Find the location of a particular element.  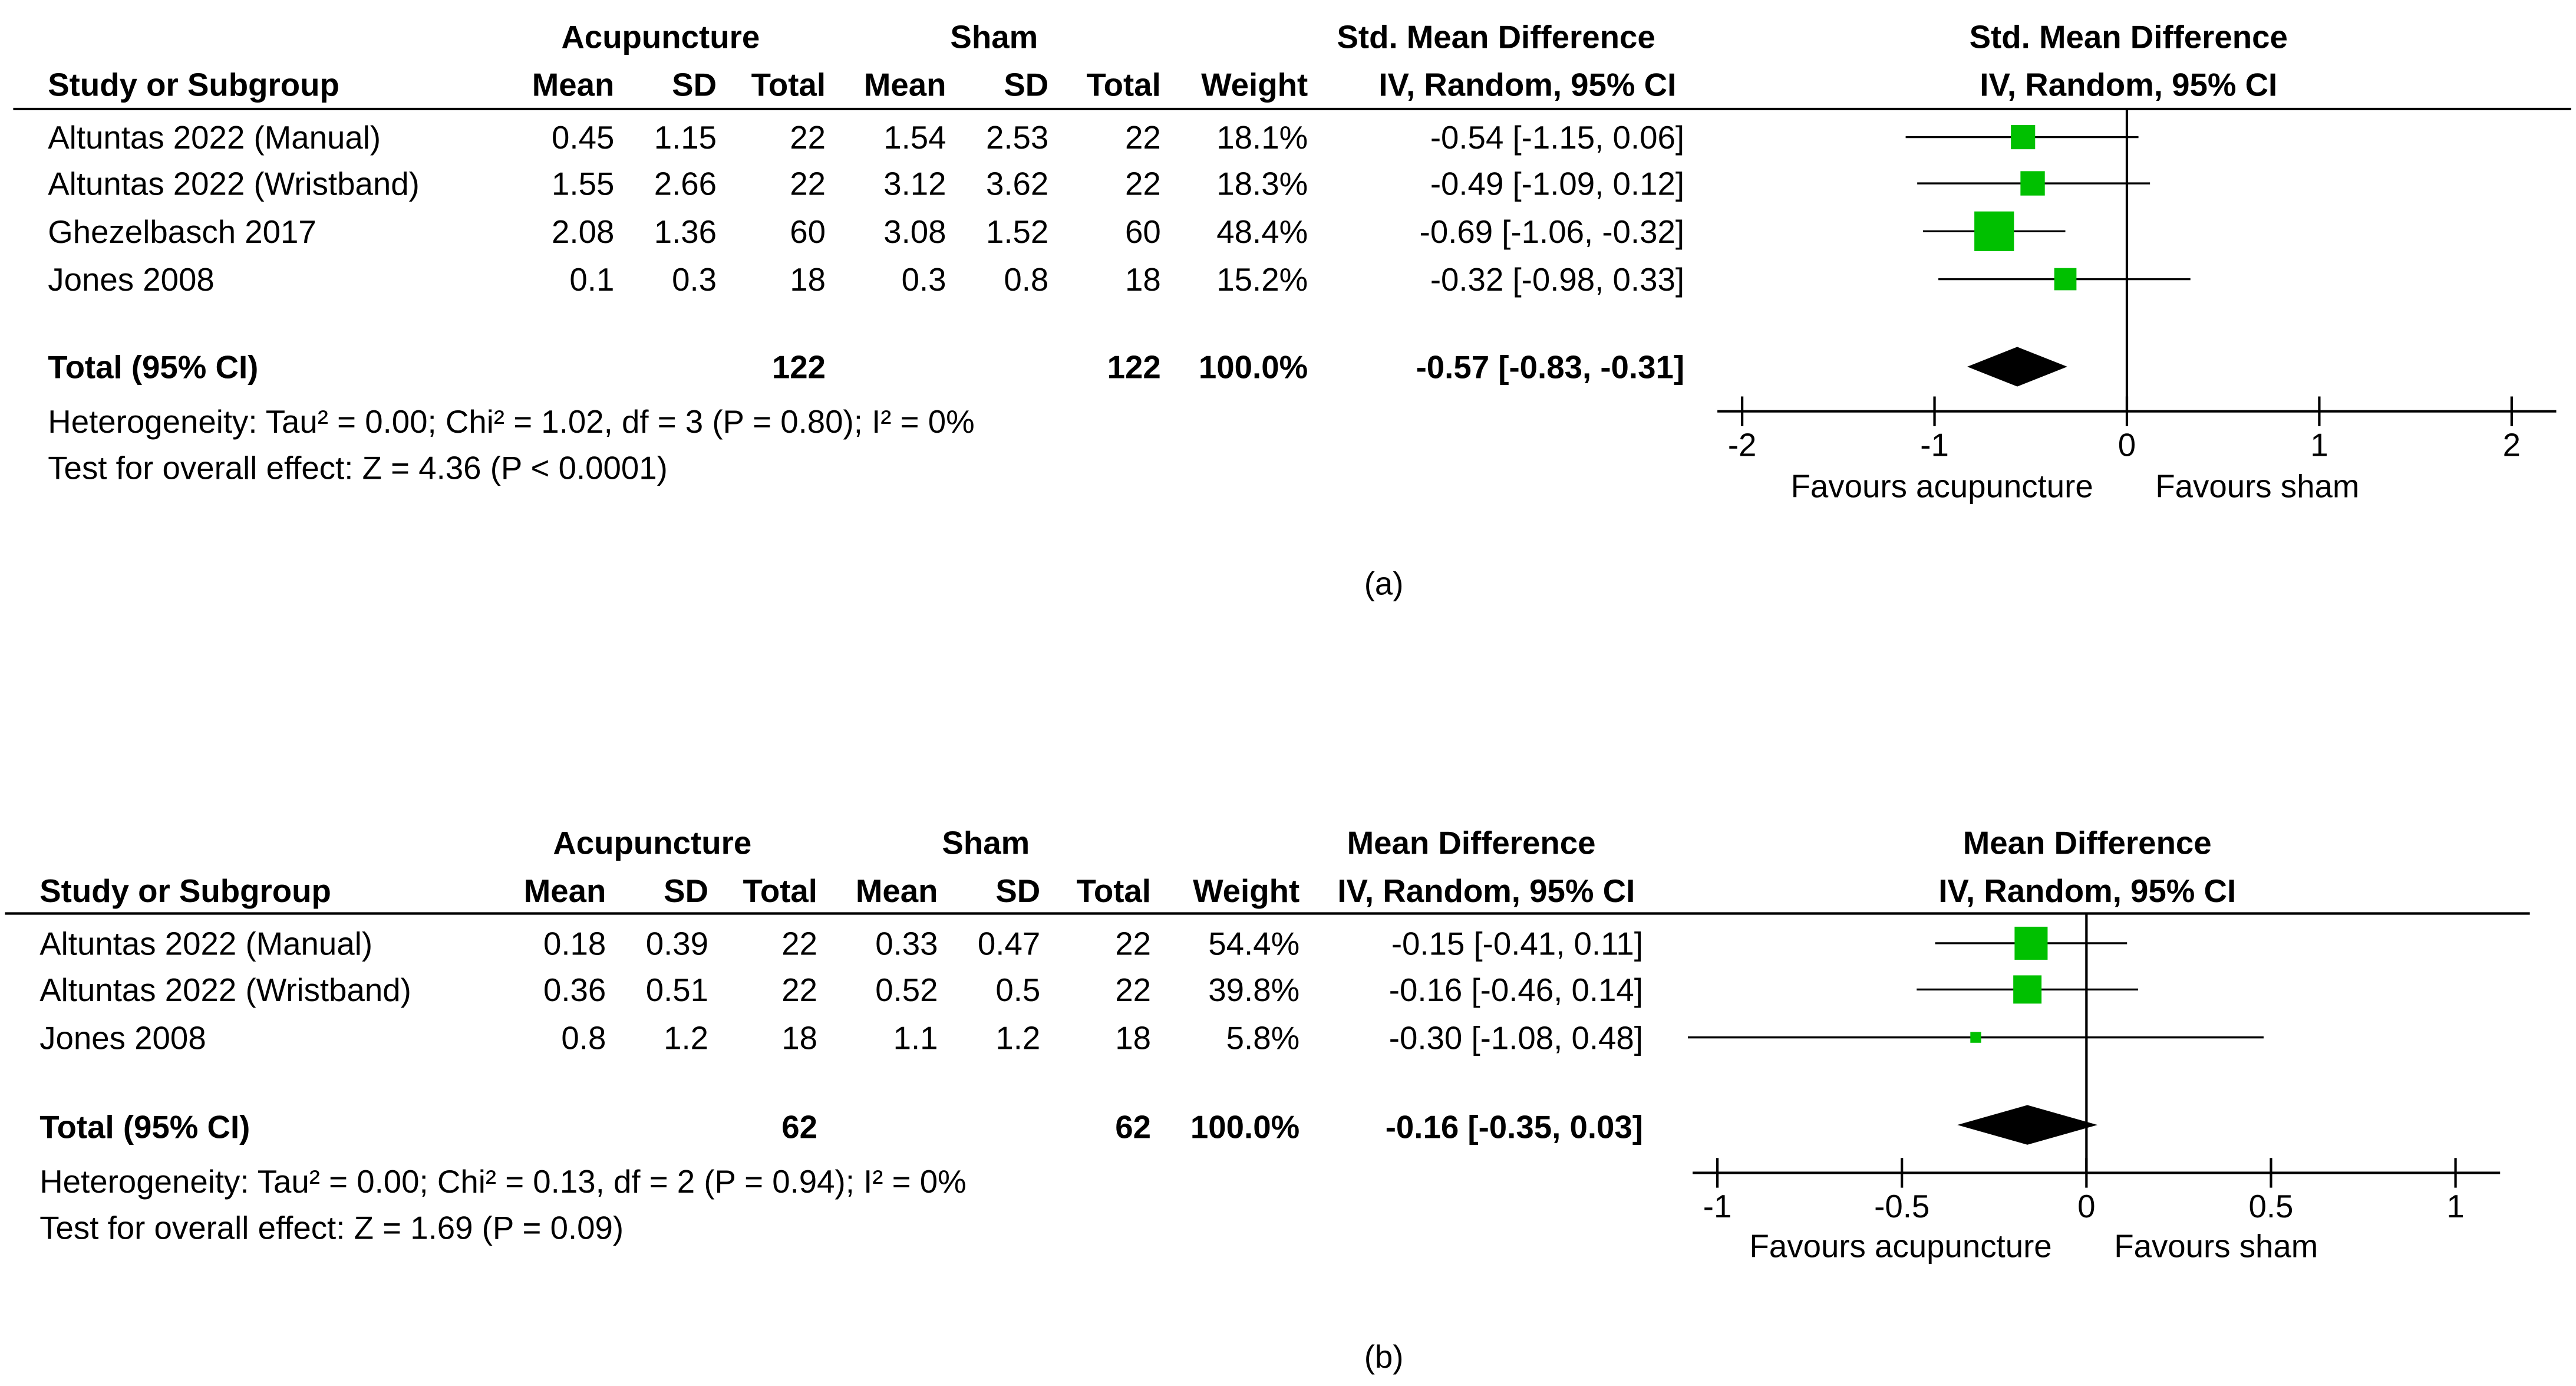

x-tick-label-a: -1 is located at coordinates (1935, 445).